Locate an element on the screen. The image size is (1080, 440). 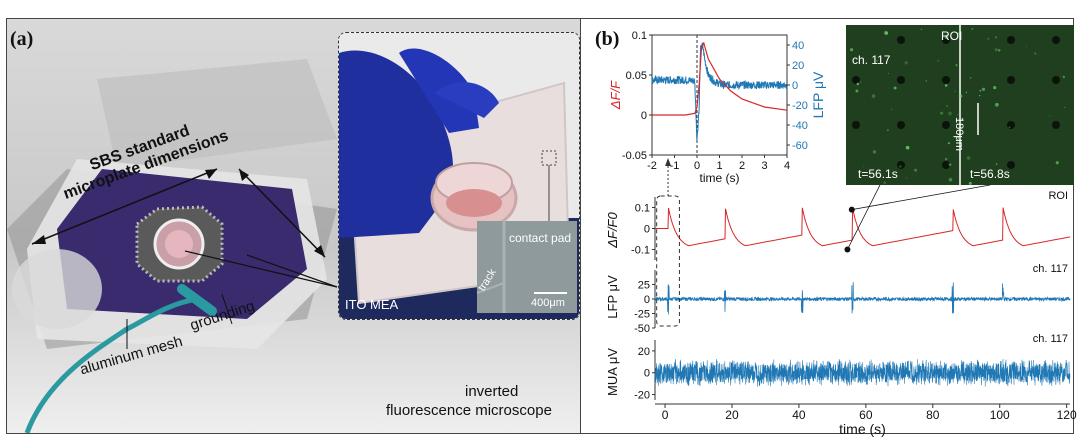
roi-image-label: ROI is located at coordinates (952, 36).